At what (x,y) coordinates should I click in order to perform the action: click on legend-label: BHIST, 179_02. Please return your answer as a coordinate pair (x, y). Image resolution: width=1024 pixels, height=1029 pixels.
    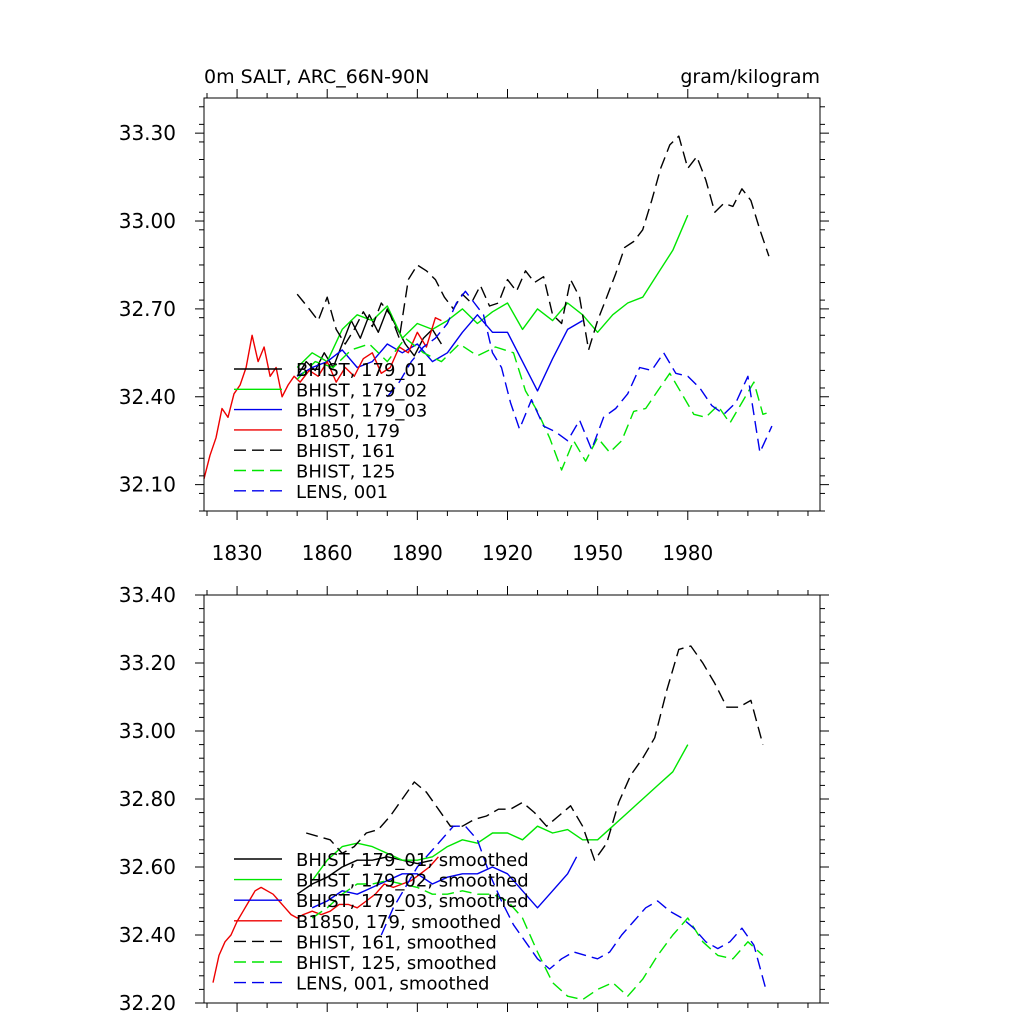
    Looking at the image, I should click on (361, 390).